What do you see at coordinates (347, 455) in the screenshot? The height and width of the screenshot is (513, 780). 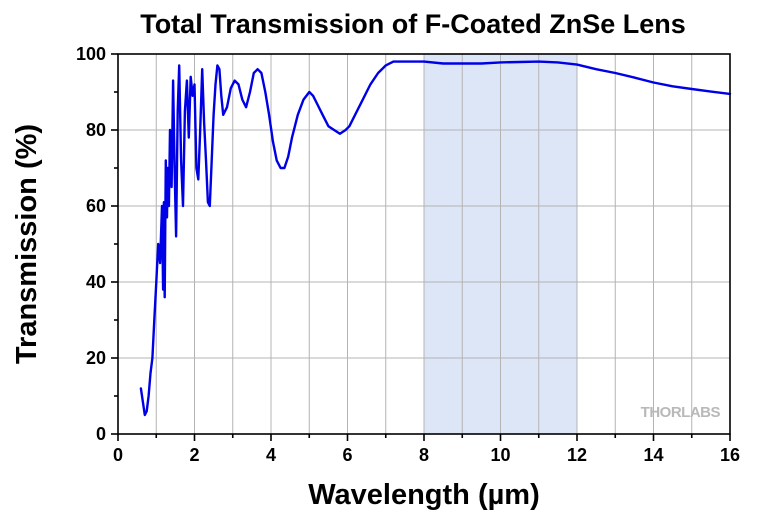 I see `x-tick-label: 6` at bounding box center [347, 455].